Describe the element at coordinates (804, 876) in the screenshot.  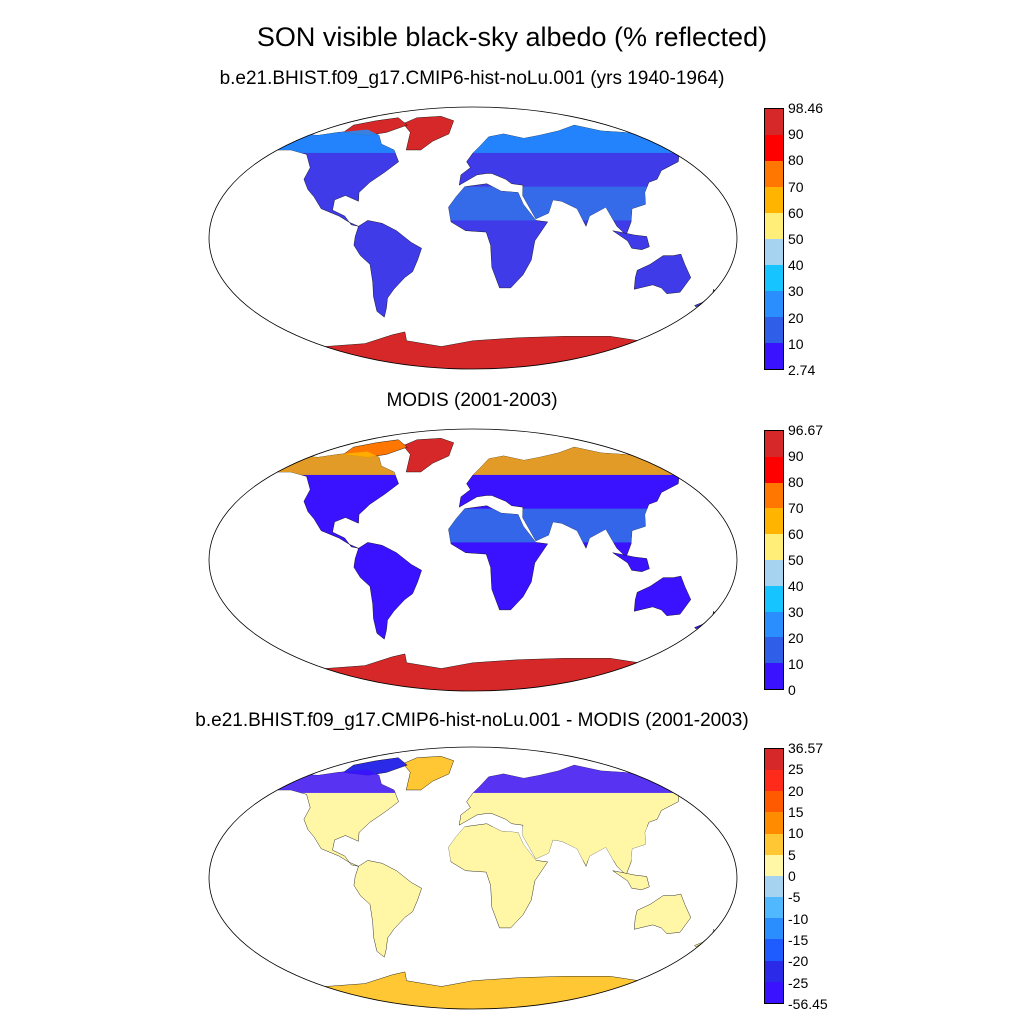
I see `panel-3-colorbar: 36.57 25 20 15 10 5 0 -5 -10 -15 -20 -25 -56.45` at that location.